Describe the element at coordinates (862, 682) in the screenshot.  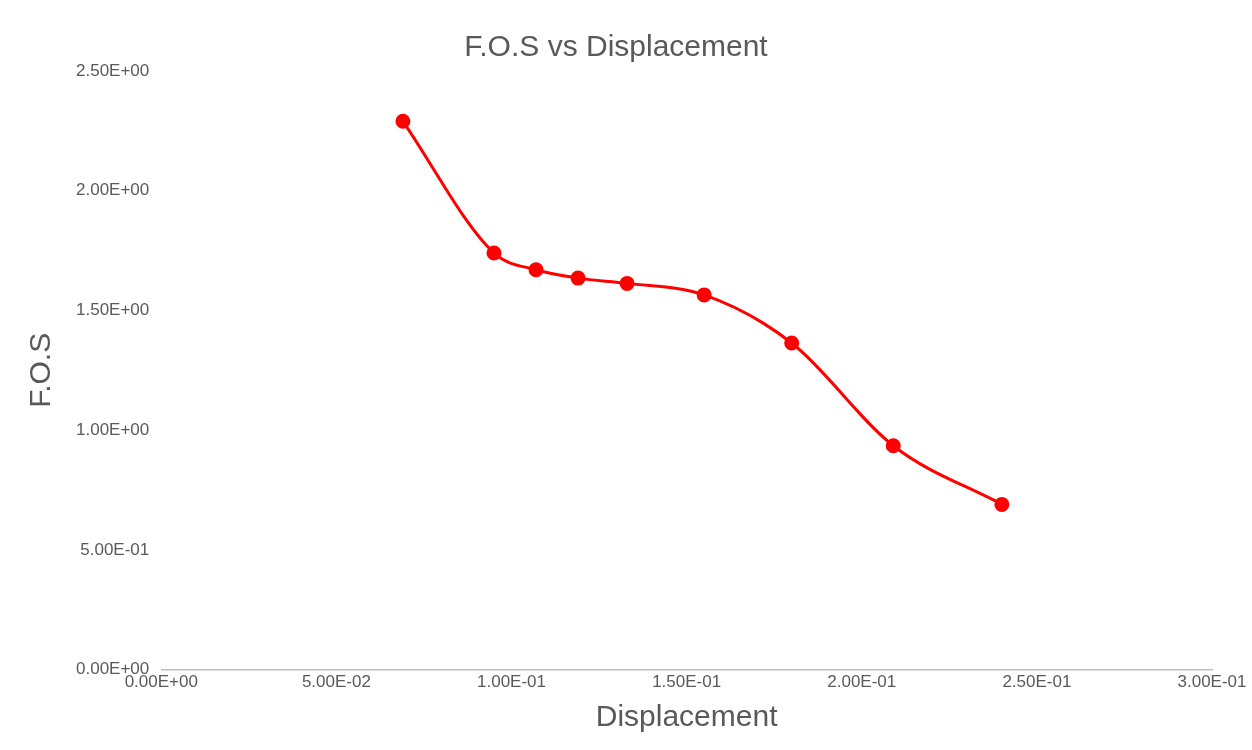
I see `x-tick-label: 2.00E-01` at that location.